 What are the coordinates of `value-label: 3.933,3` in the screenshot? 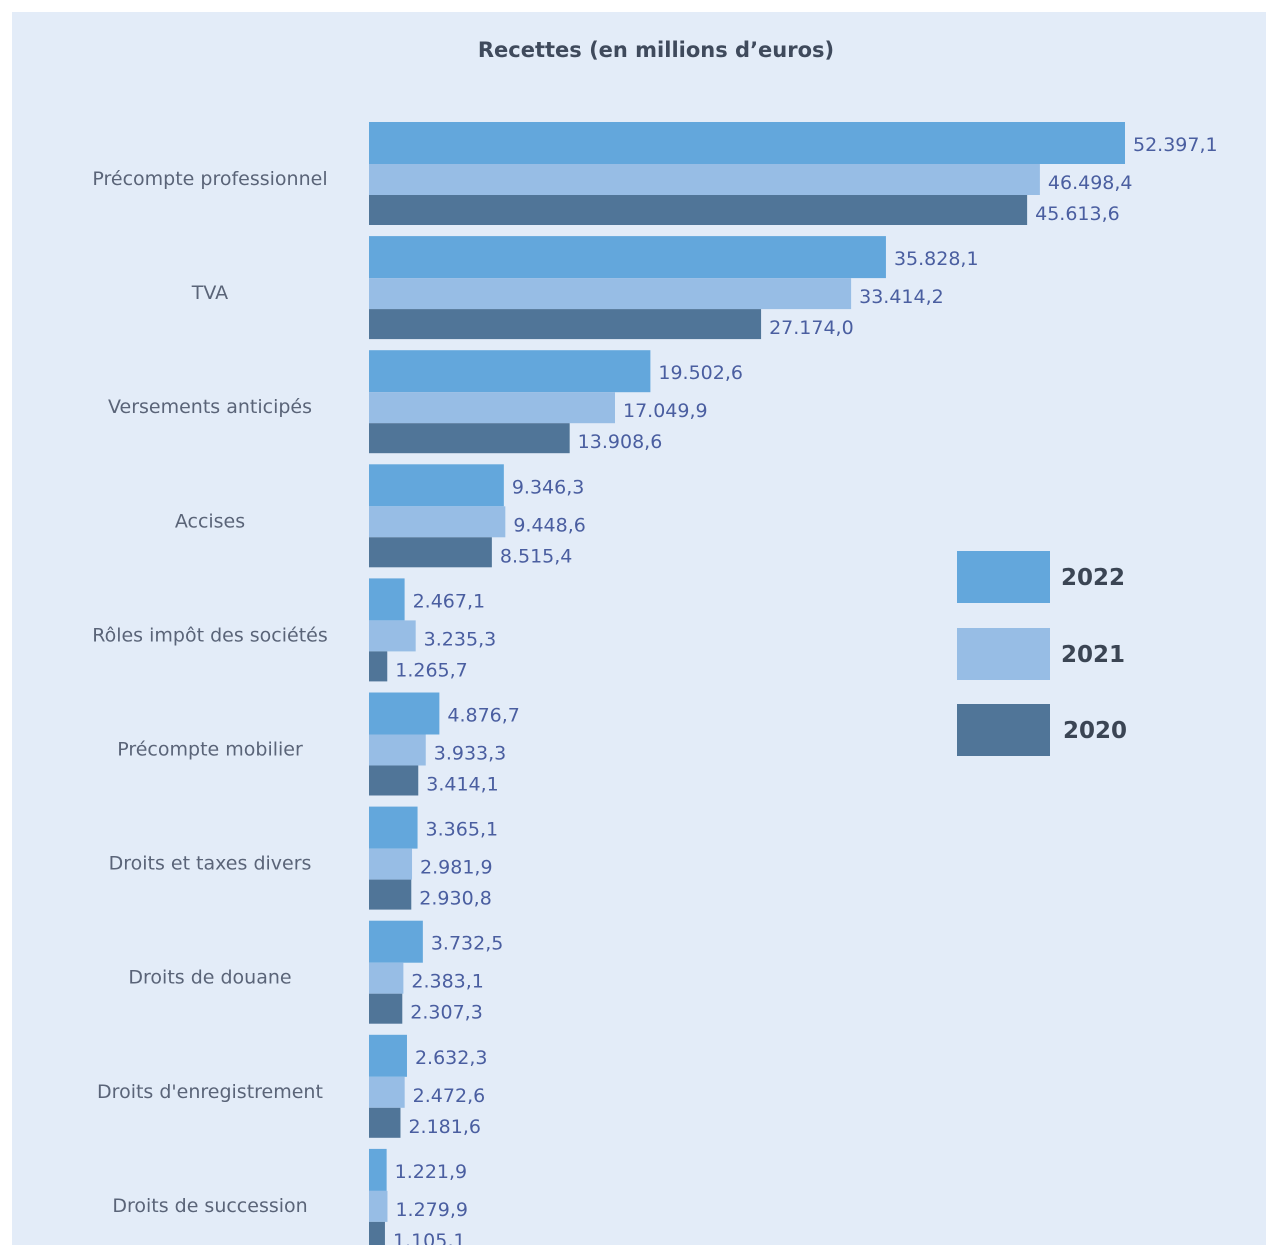 It's located at (470, 754).